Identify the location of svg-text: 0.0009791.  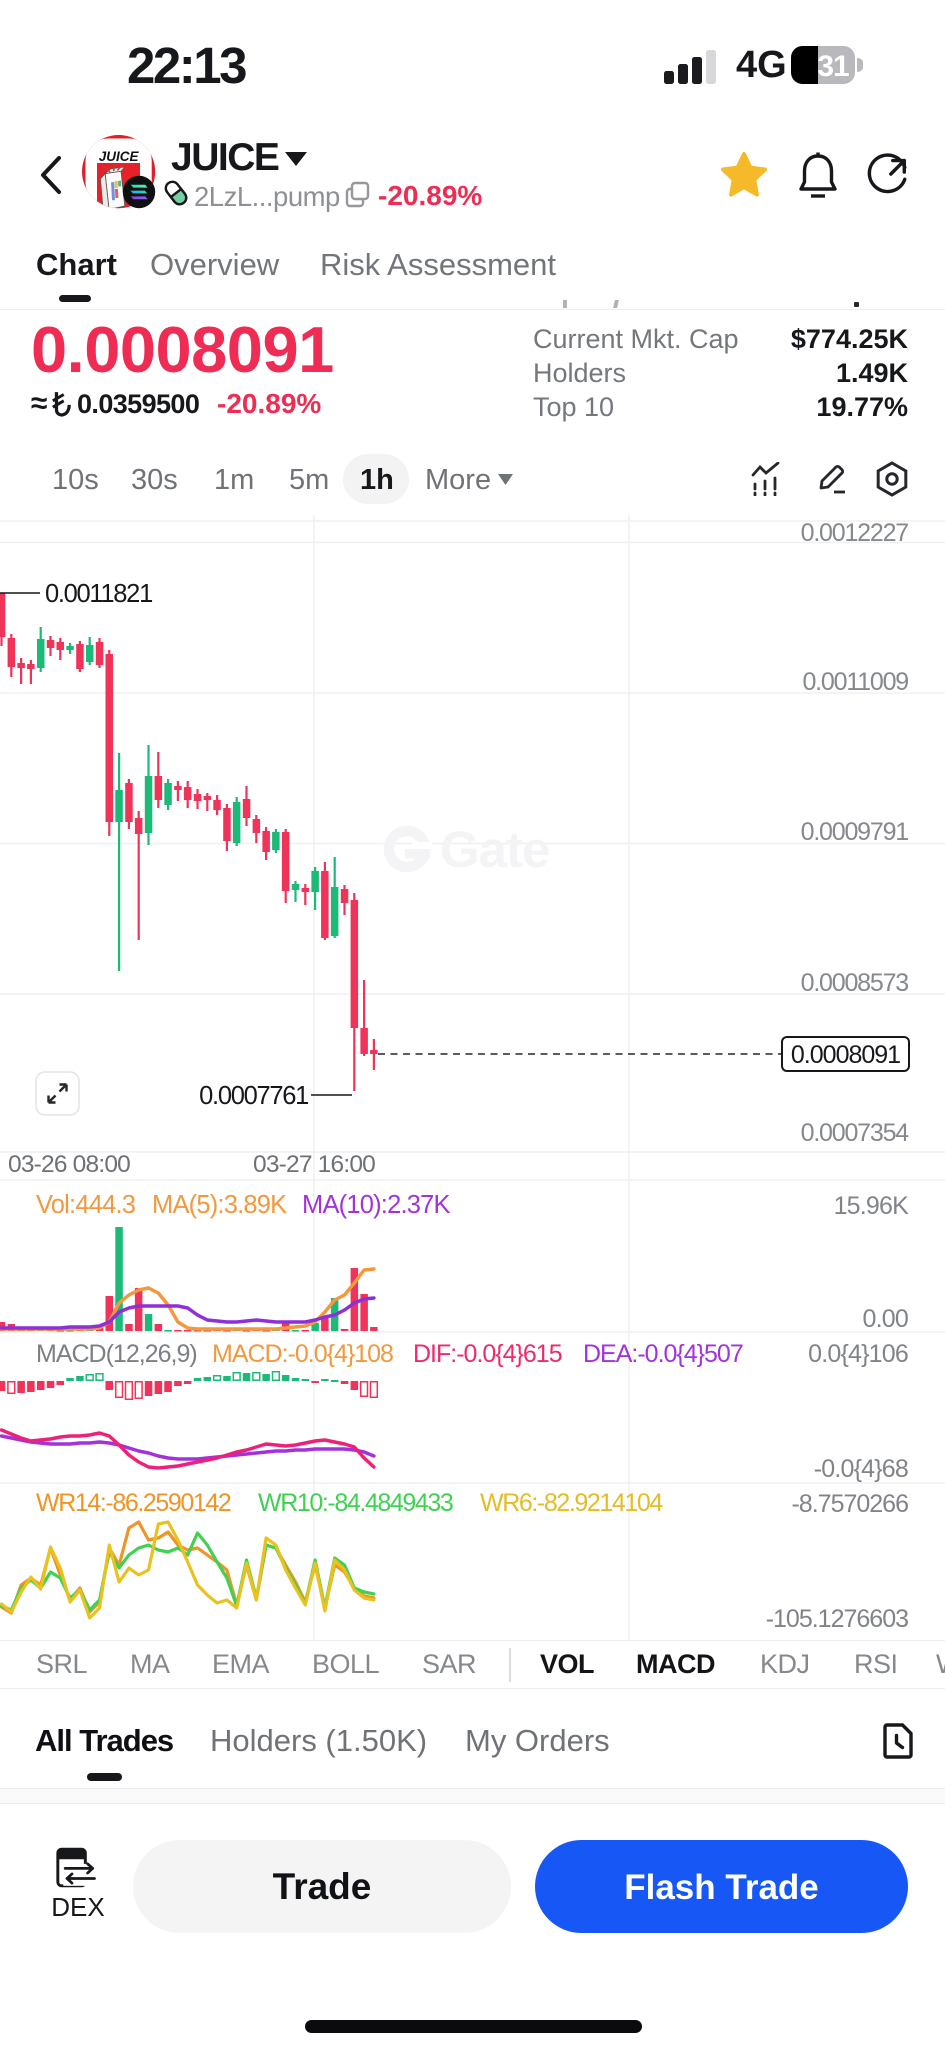
(855, 832).